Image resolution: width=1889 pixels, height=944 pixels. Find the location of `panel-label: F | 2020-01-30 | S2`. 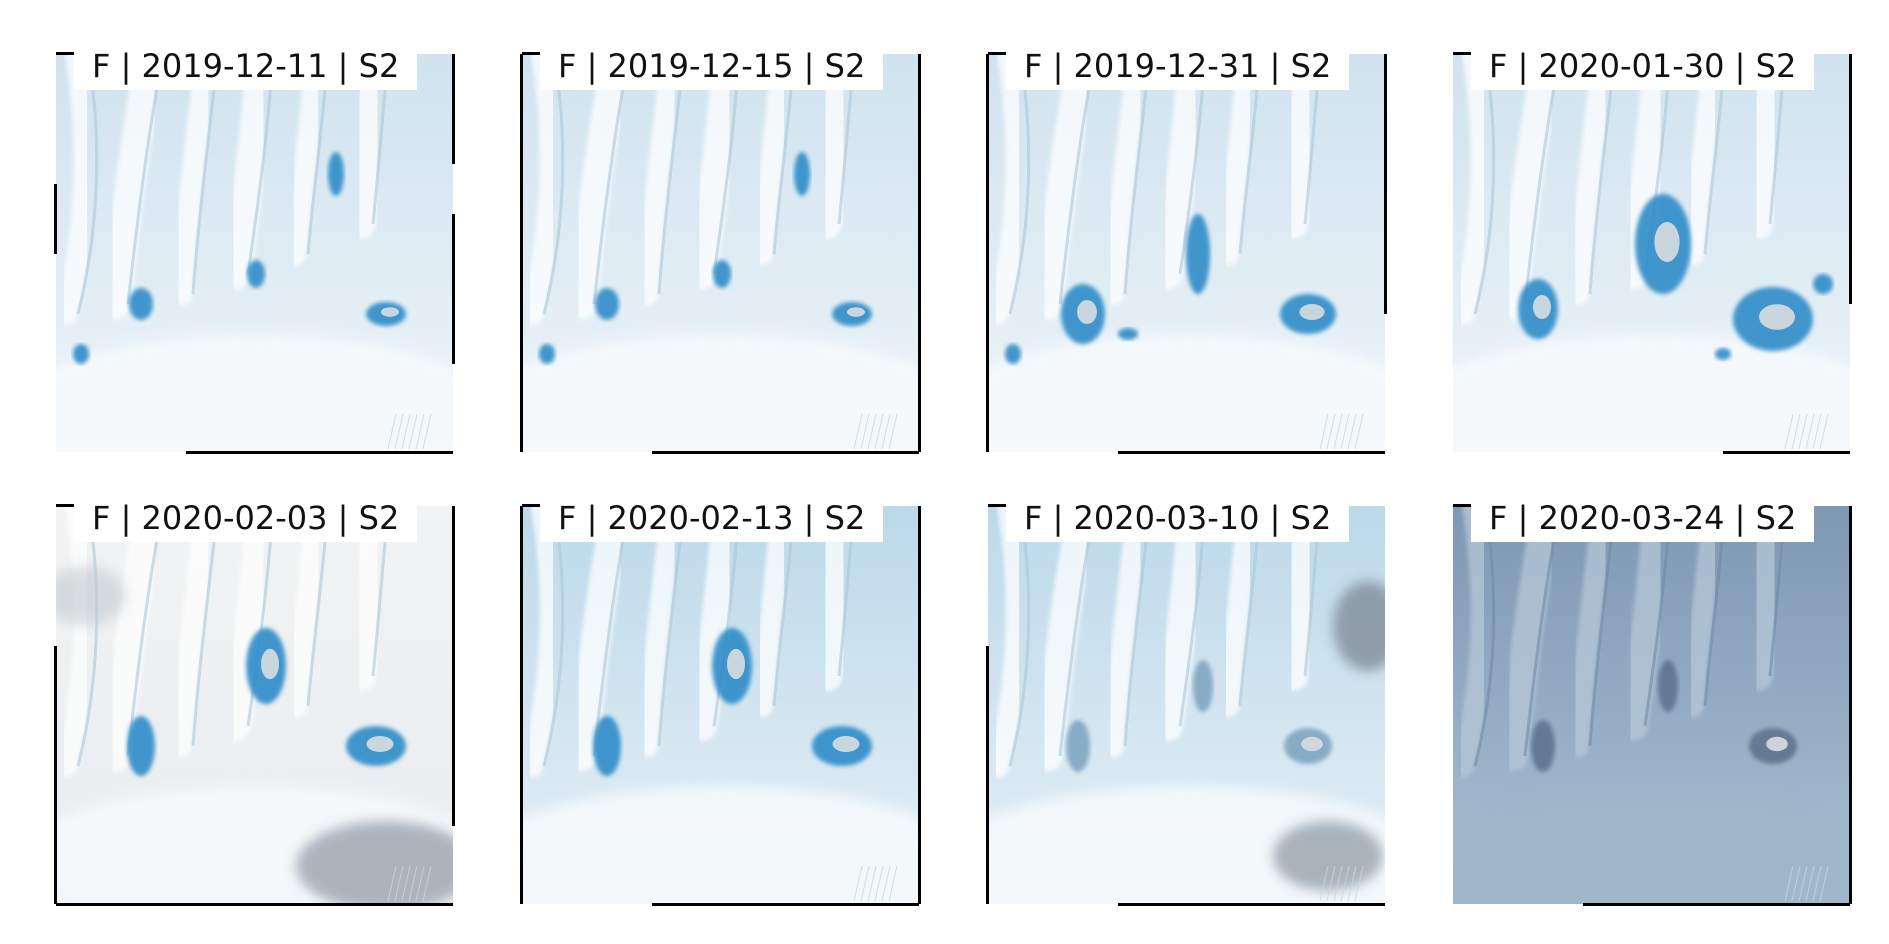

panel-label: F | 2020-01-30 | S2 is located at coordinates (1643, 66).